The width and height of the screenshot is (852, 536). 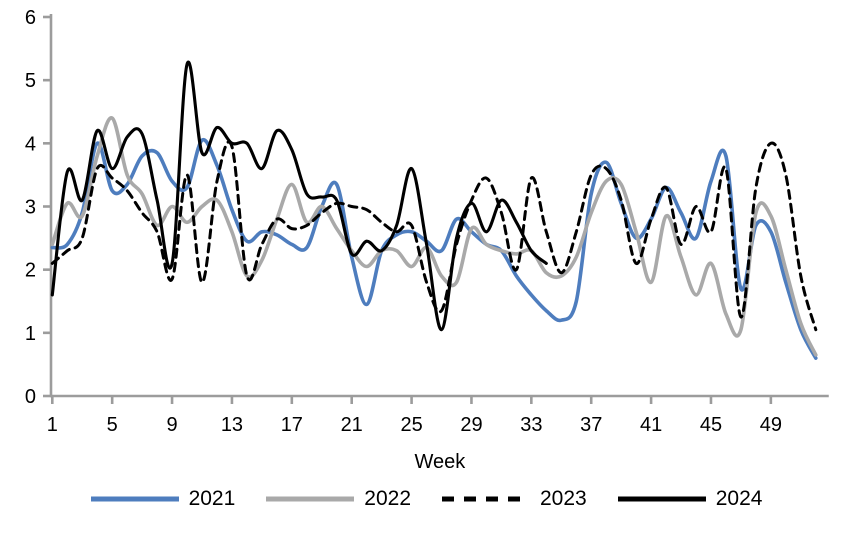 I want to click on x-tick-label: 49, so click(x=771, y=425).